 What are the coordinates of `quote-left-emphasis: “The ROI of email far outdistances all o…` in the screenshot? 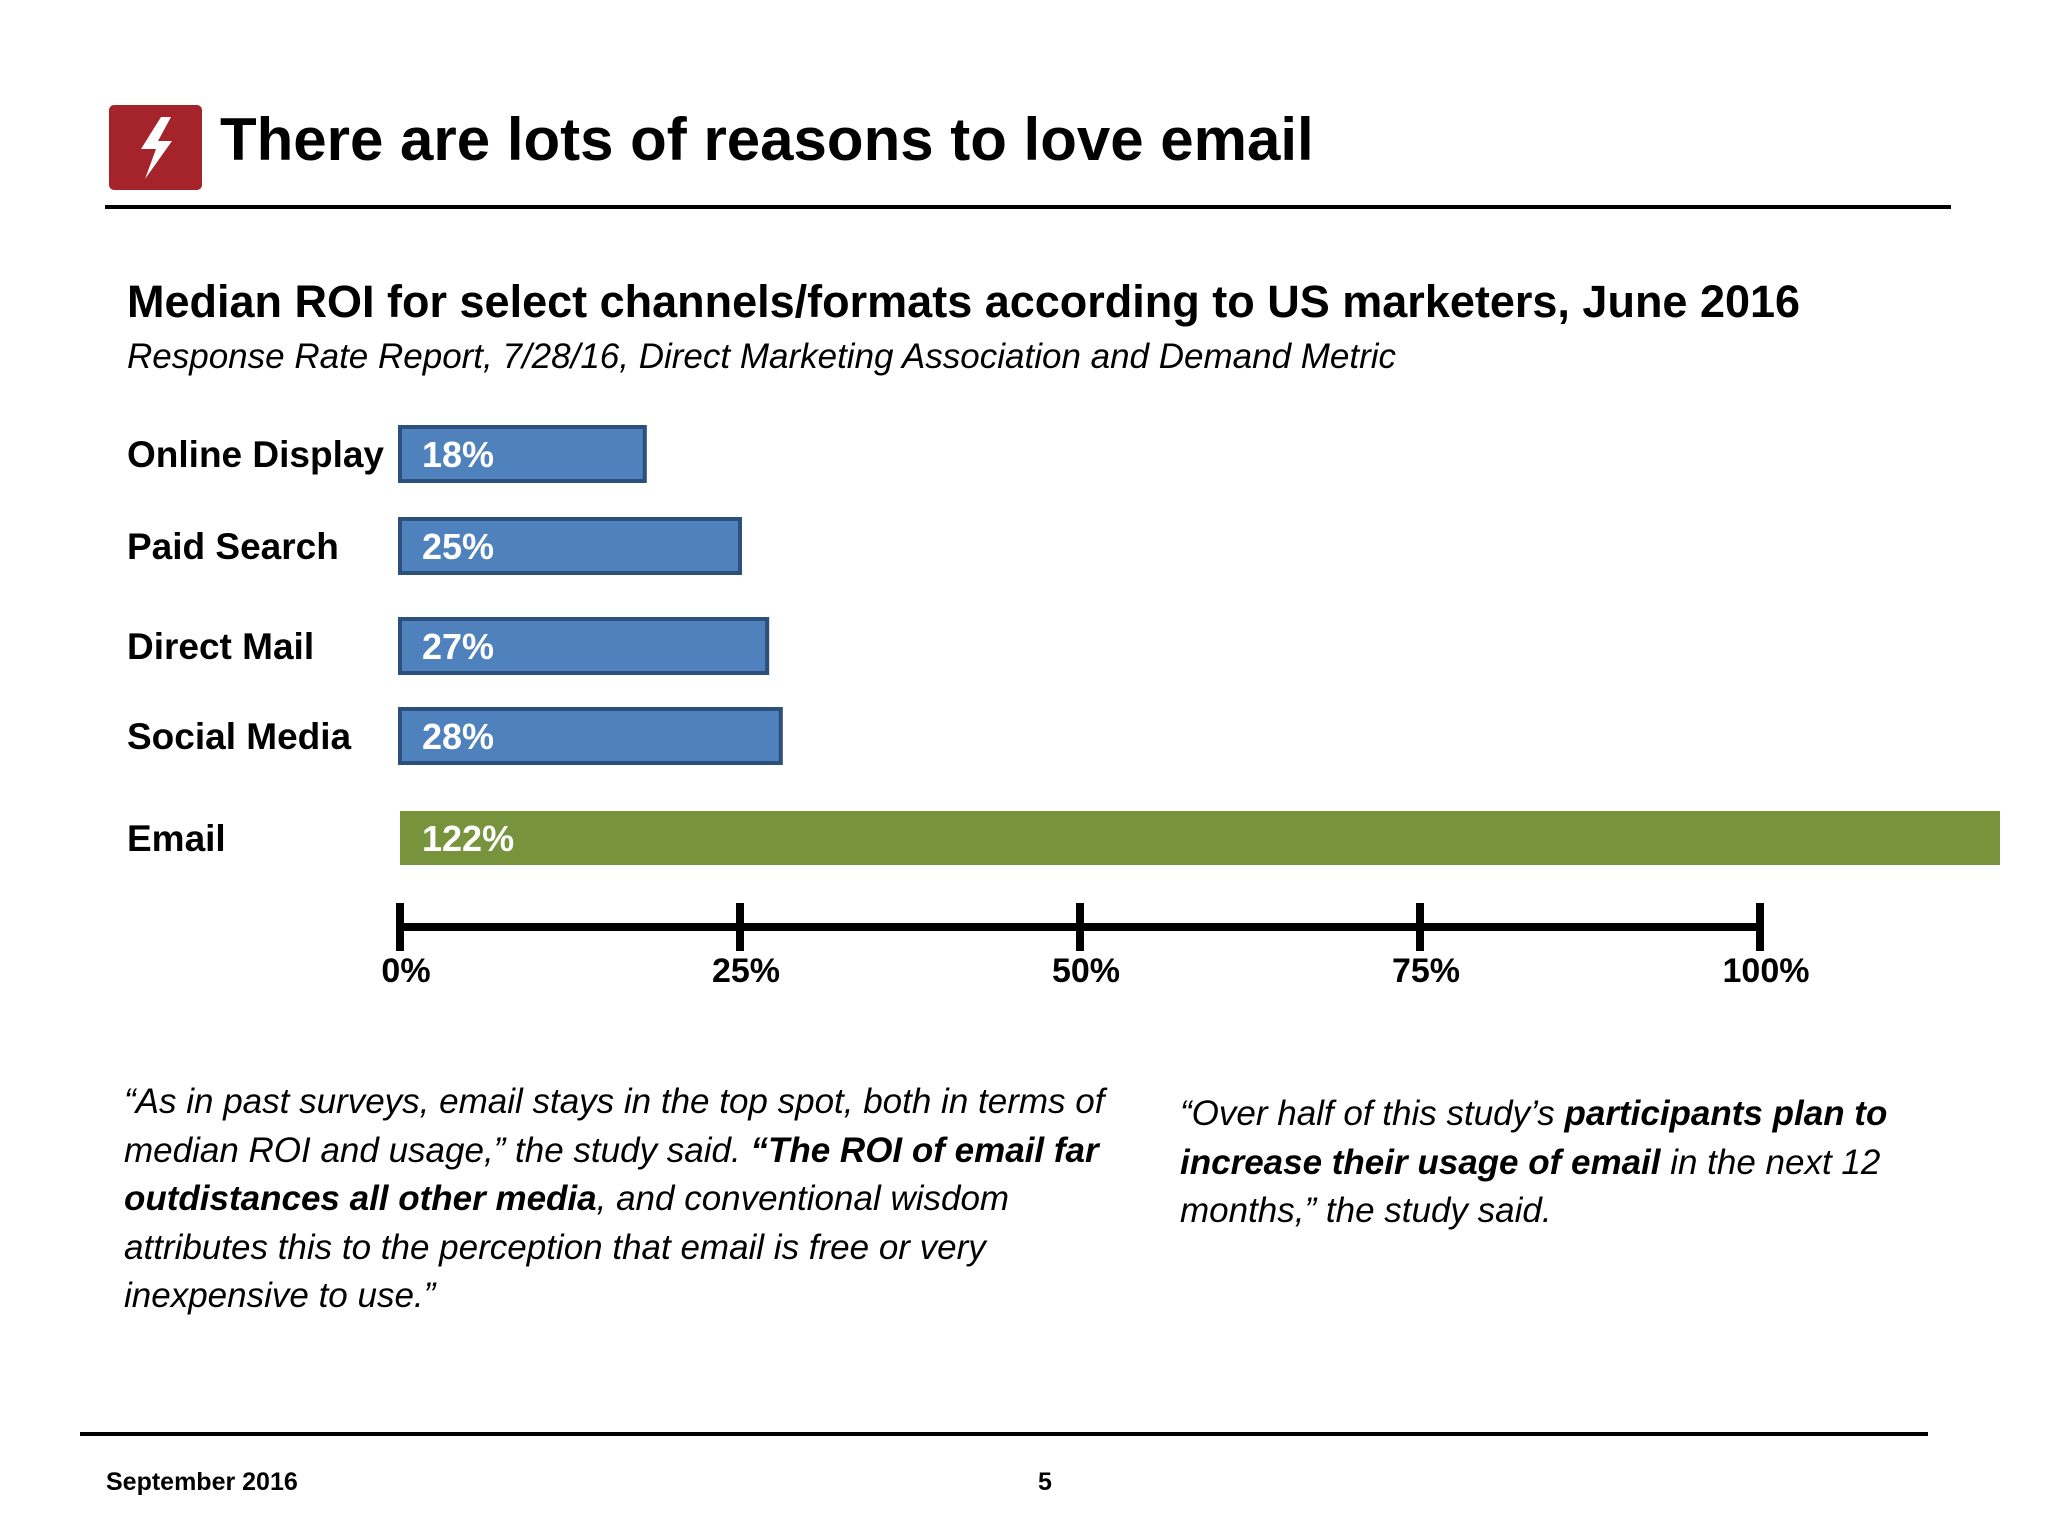 It's located at (611, 1174).